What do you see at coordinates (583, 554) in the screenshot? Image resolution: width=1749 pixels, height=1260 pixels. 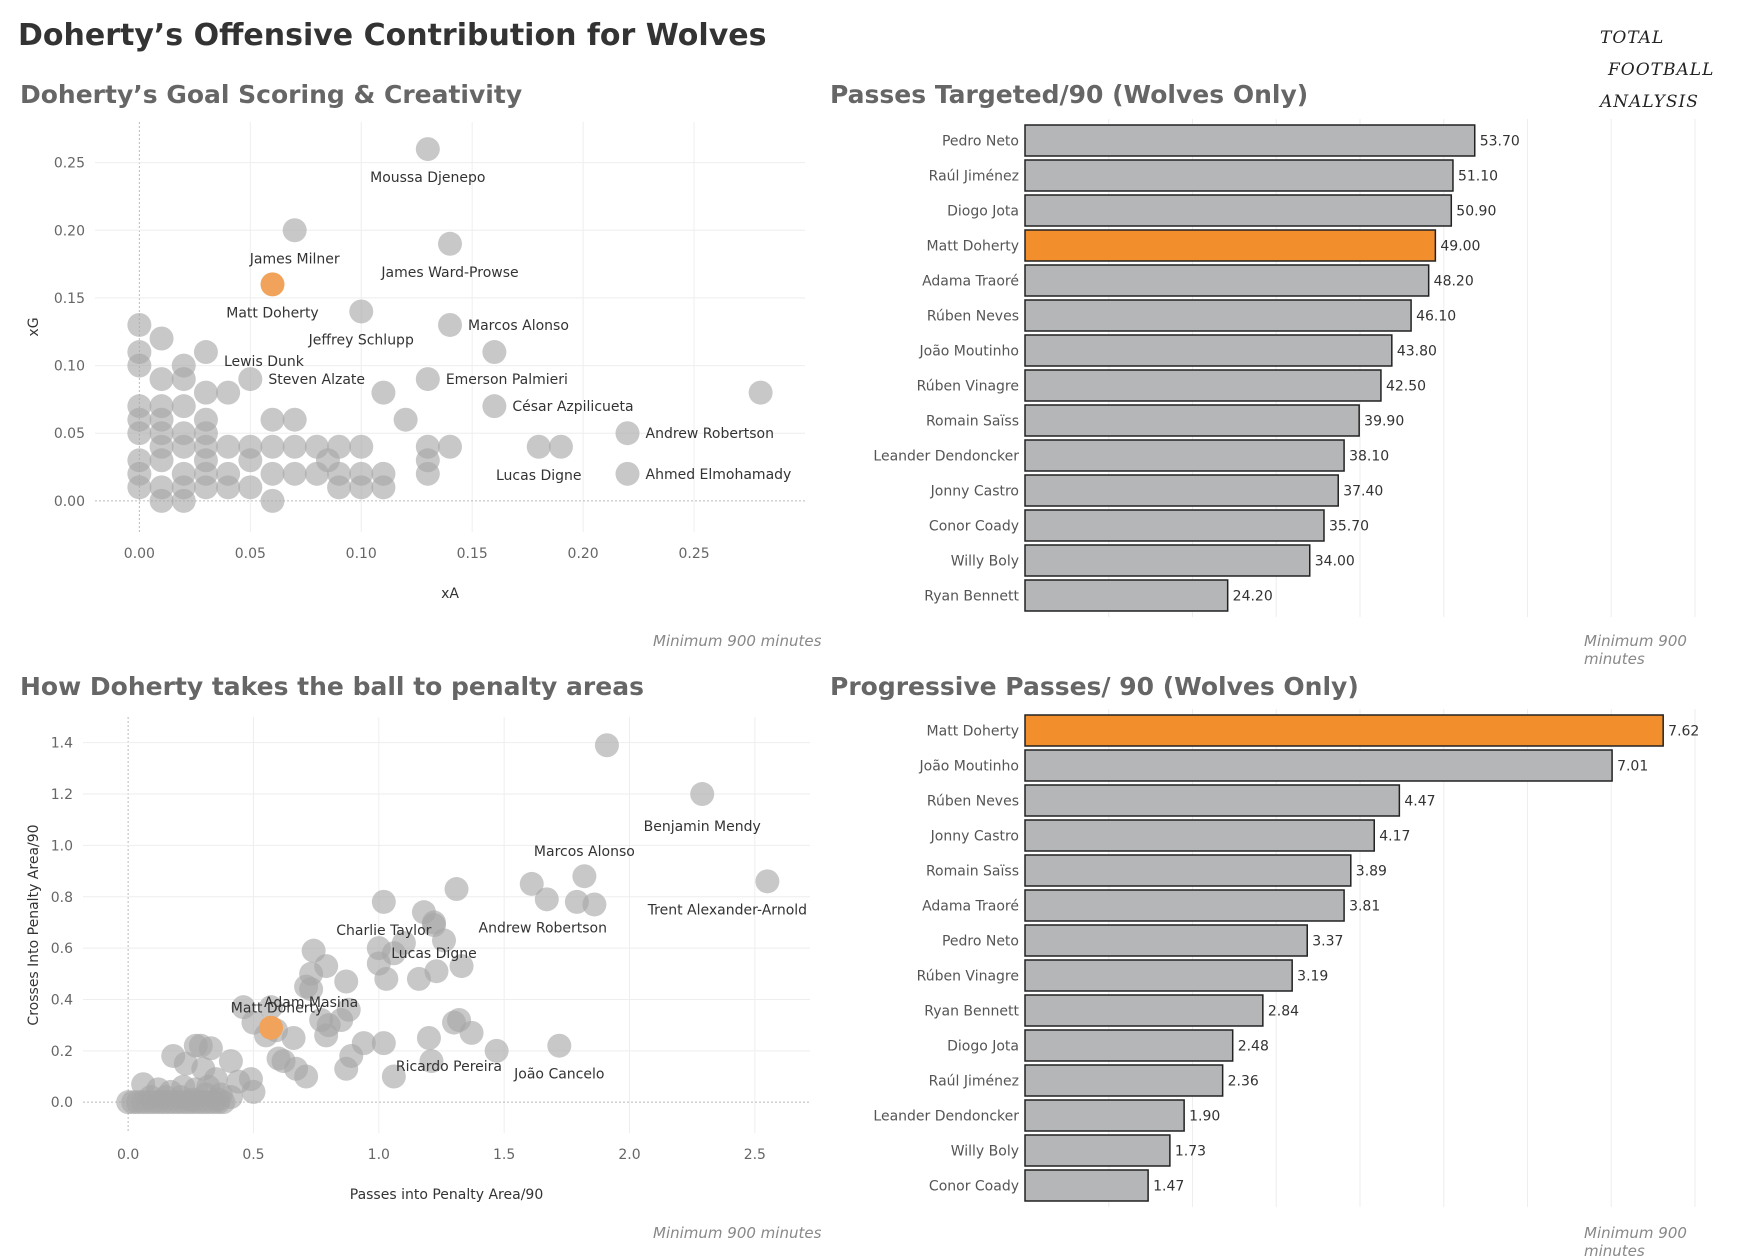 I see `x-tick-label: 0.20` at bounding box center [583, 554].